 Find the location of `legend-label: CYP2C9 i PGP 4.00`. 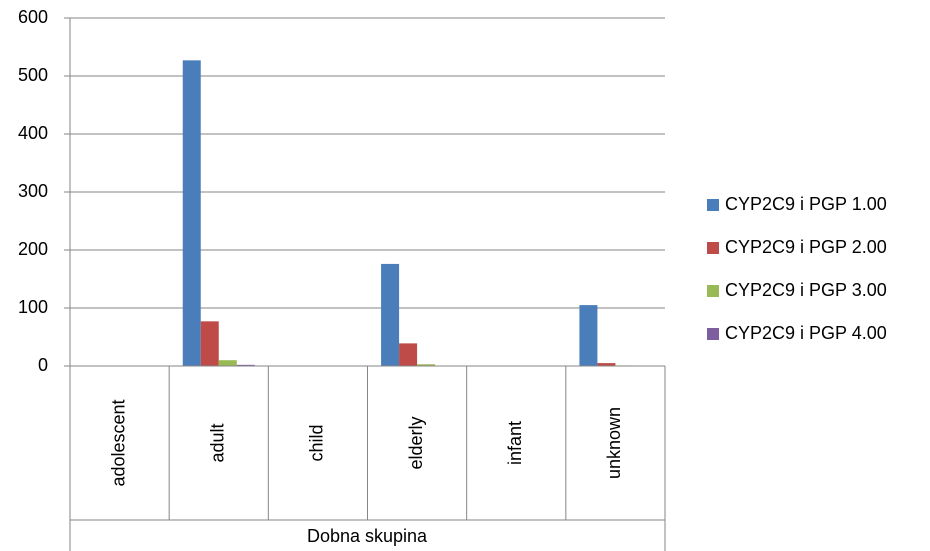

legend-label: CYP2C9 i PGP 4.00 is located at coordinates (806, 333).